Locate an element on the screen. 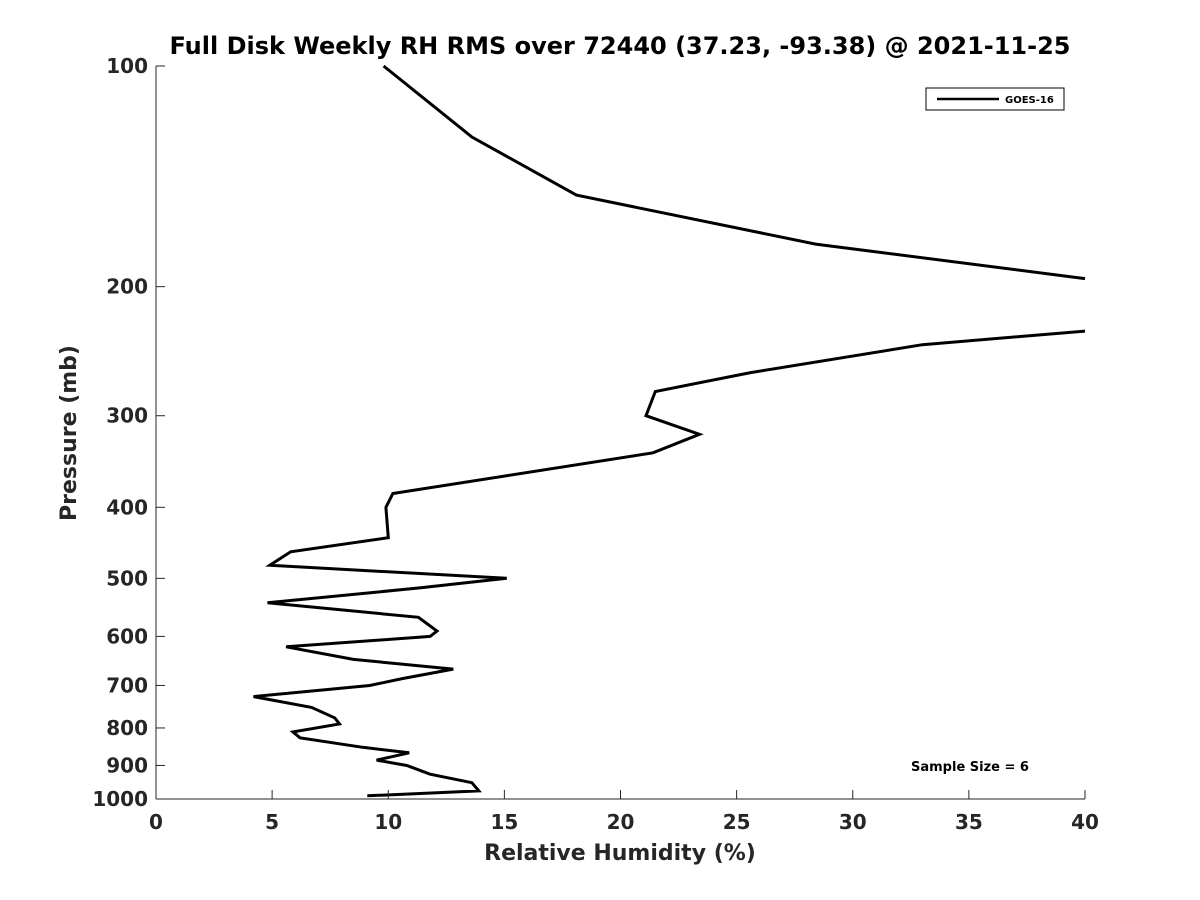  x-axis: 0 5 10 15 20 25 30 35 40 is located at coordinates (624, 812).